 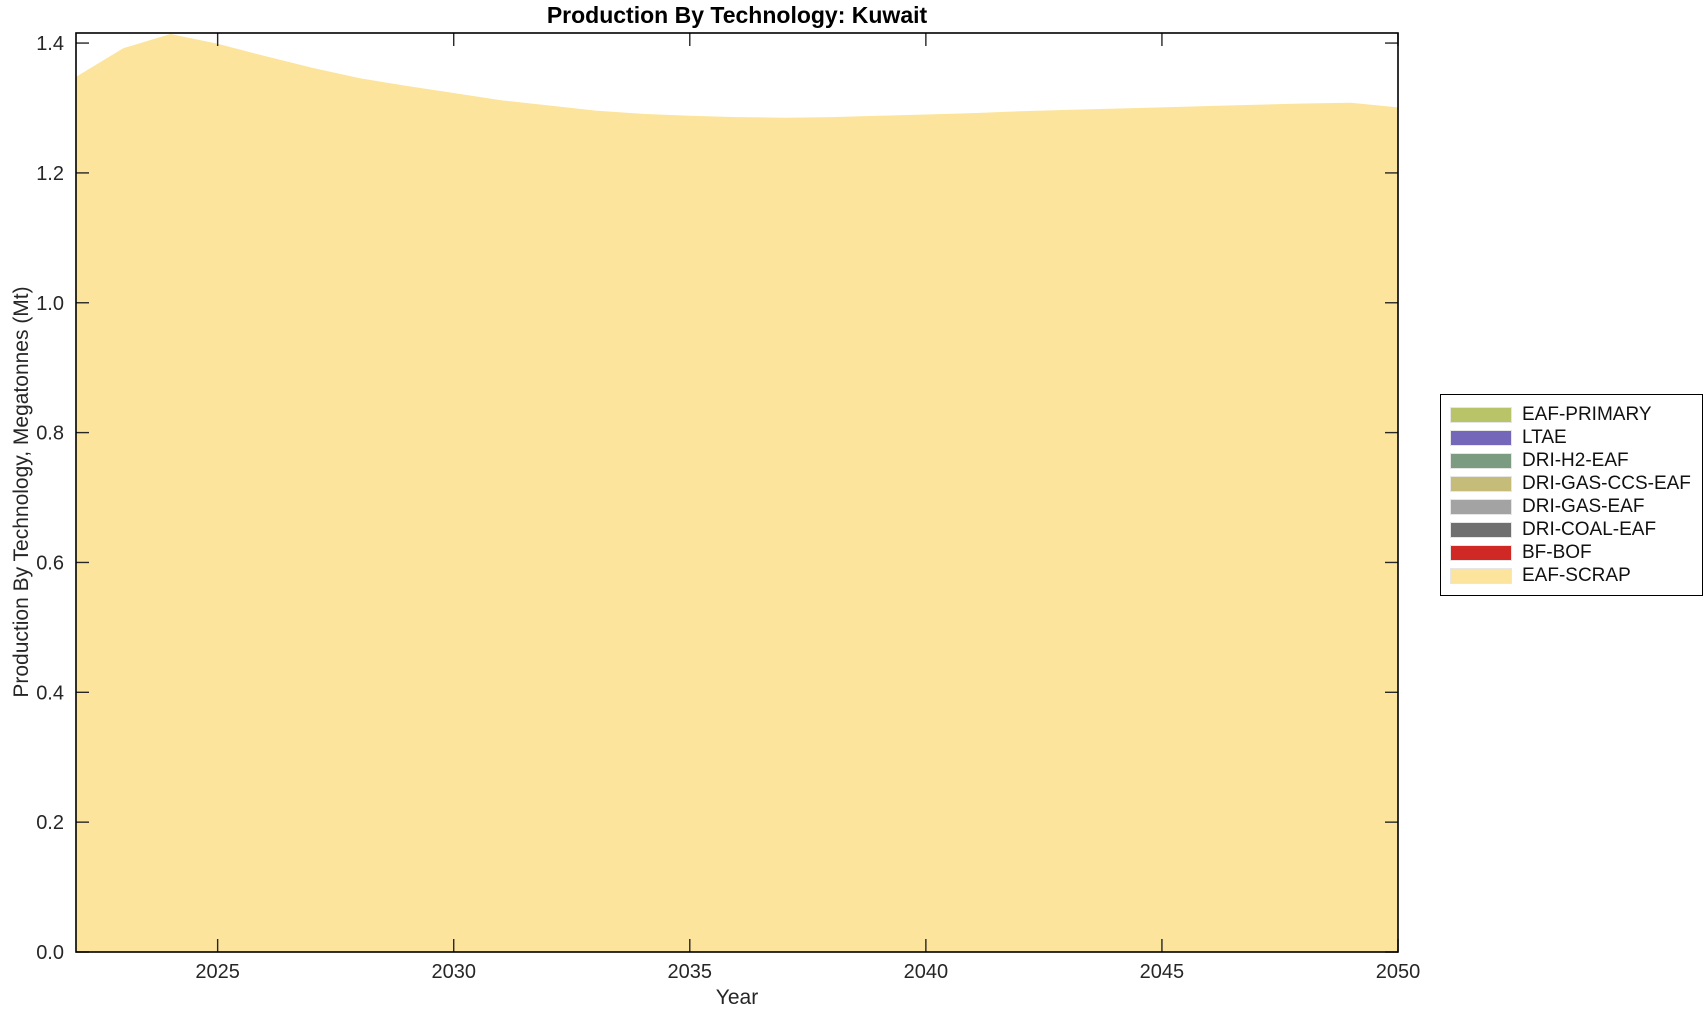 I want to click on legend-label: BF-BOF, so click(x=1557, y=552).